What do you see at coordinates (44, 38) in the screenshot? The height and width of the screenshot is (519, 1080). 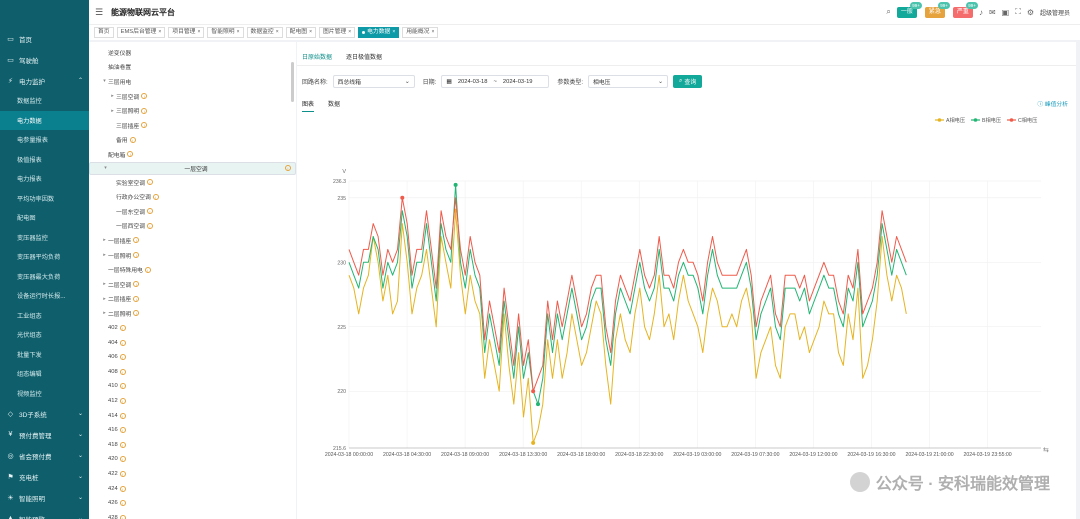 I see `sidebar-item: ▭ 首页` at bounding box center [44, 38].